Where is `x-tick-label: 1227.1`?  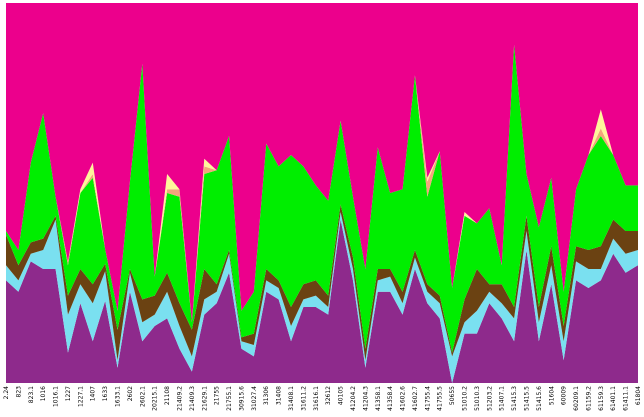 x-tick-label: 1227.1 is located at coordinates (80, 396).